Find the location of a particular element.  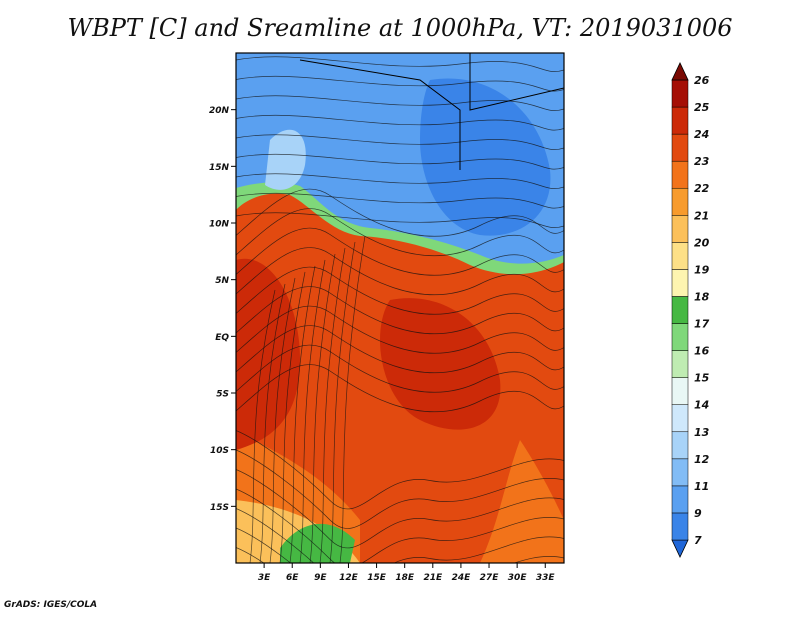

lon-label: 12E is located at coordinates (349, 578).